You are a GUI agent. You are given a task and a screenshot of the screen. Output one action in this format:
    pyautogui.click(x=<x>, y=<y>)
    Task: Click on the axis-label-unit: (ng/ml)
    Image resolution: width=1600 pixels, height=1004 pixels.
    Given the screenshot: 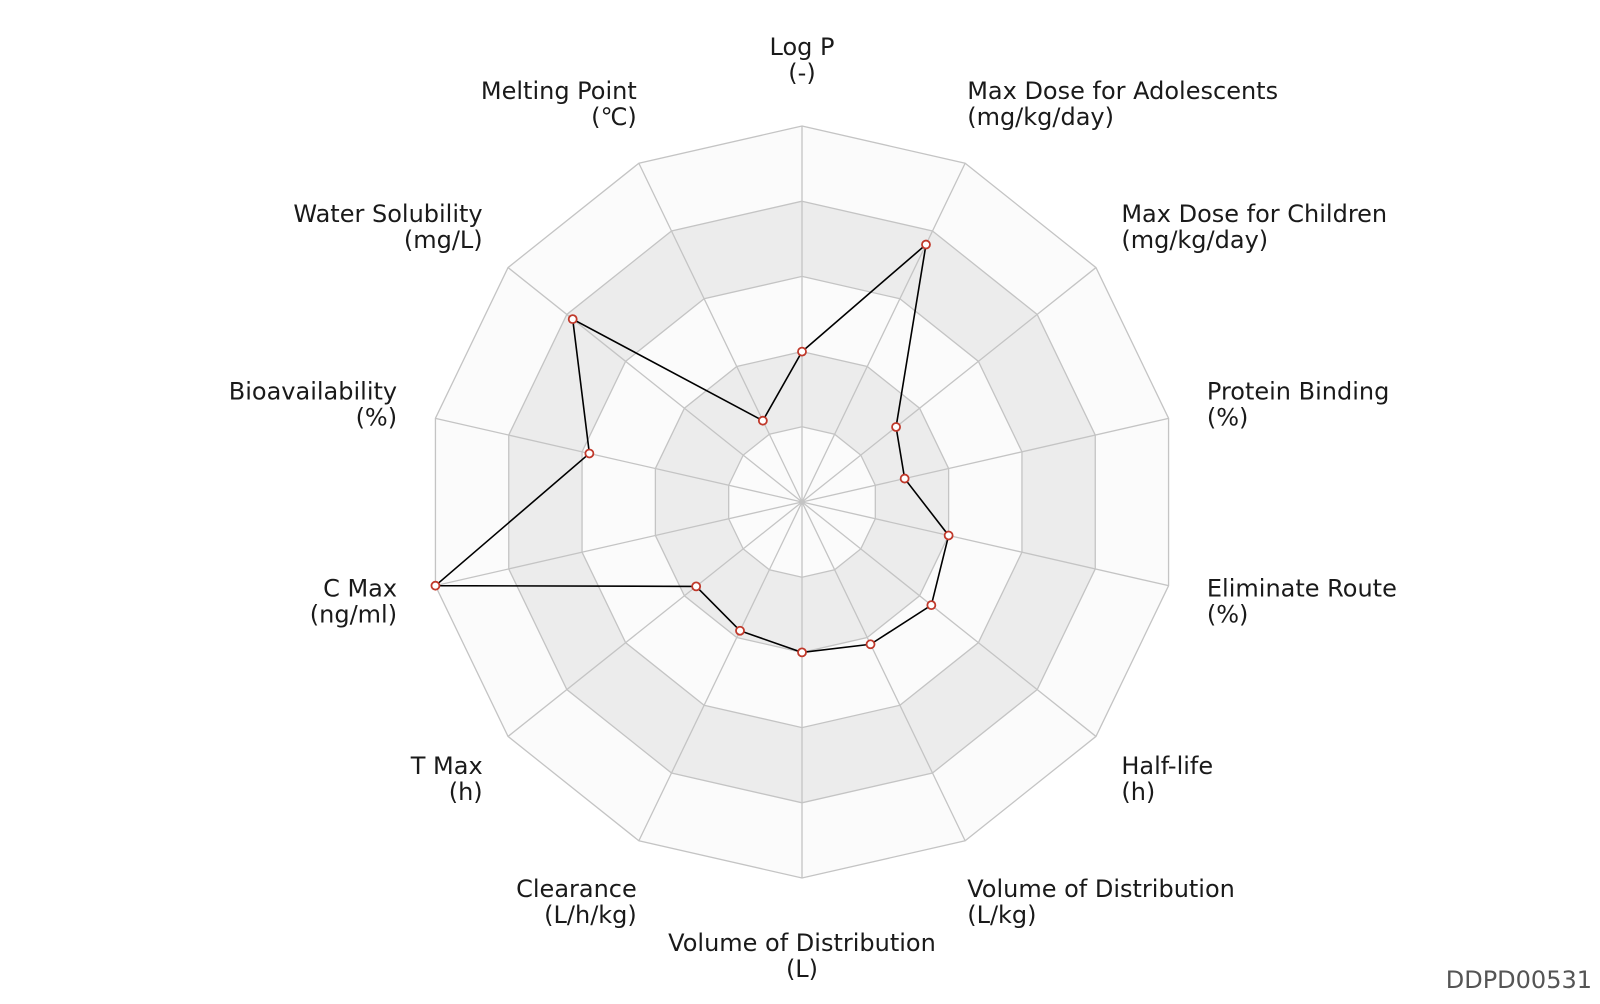 What is the action you would take?
    pyautogui.click(x=353, y=615)
    